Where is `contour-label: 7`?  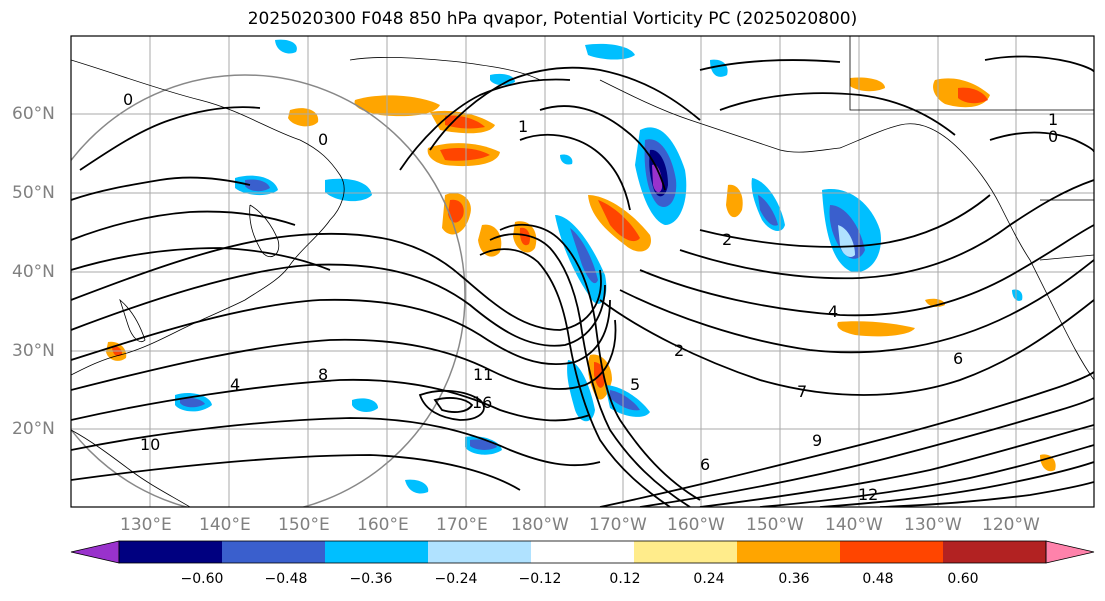 contour-label: 7 is located at coordinates (802, 391).